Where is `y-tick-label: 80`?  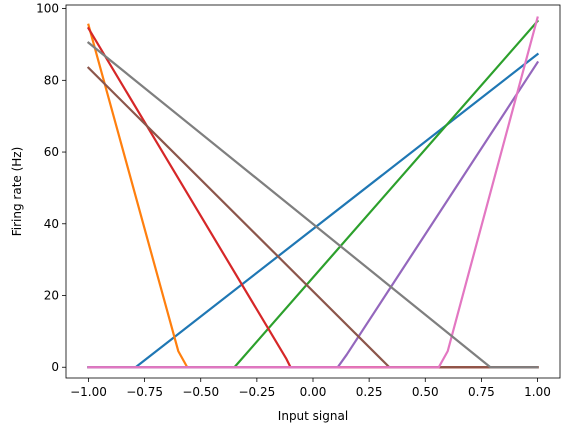 y-tick-label: 80 is located at coordinates (51, 80).